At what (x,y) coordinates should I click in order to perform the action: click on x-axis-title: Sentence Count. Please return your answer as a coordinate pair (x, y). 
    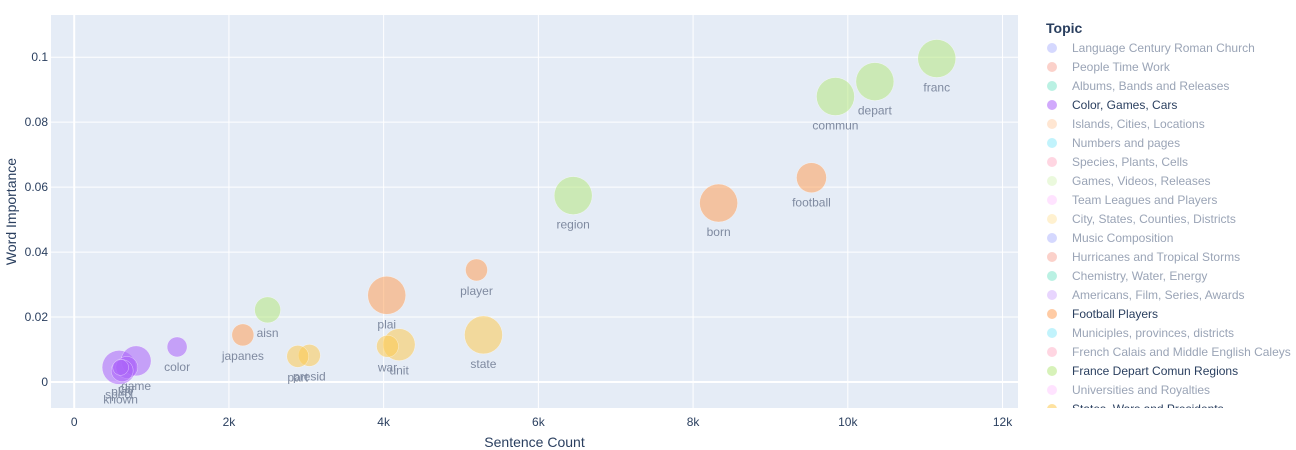
    Looking at the image, I should click on (534, 442).